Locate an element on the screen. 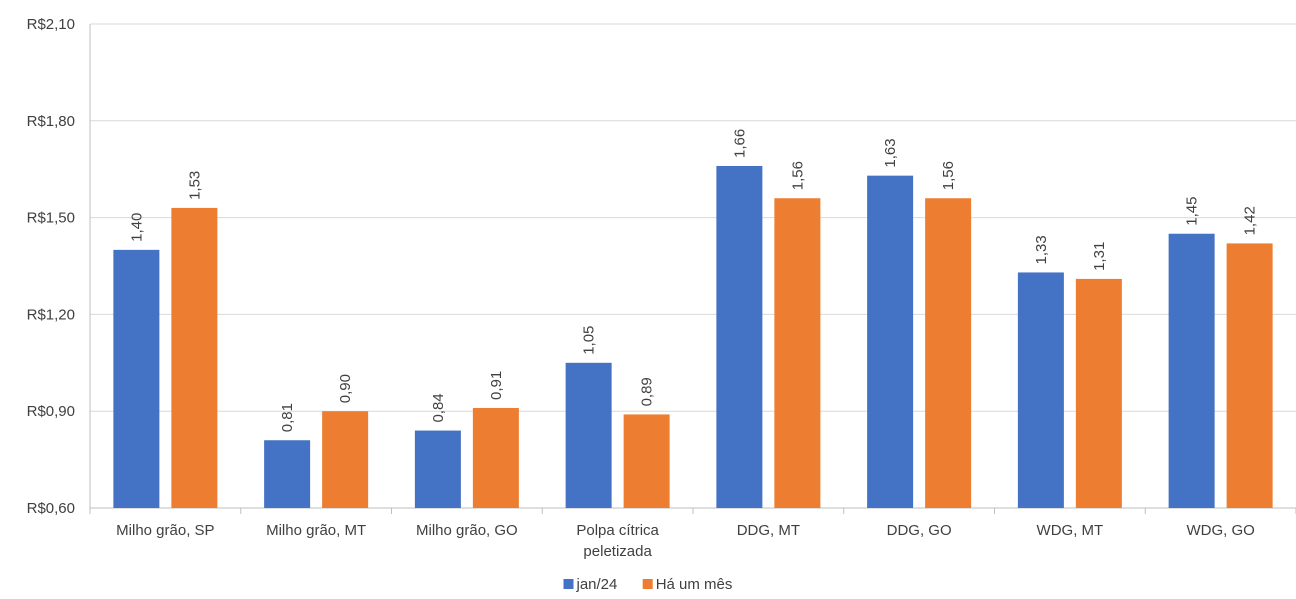  data-label: 0,91 is located at coordinates (496, 385).